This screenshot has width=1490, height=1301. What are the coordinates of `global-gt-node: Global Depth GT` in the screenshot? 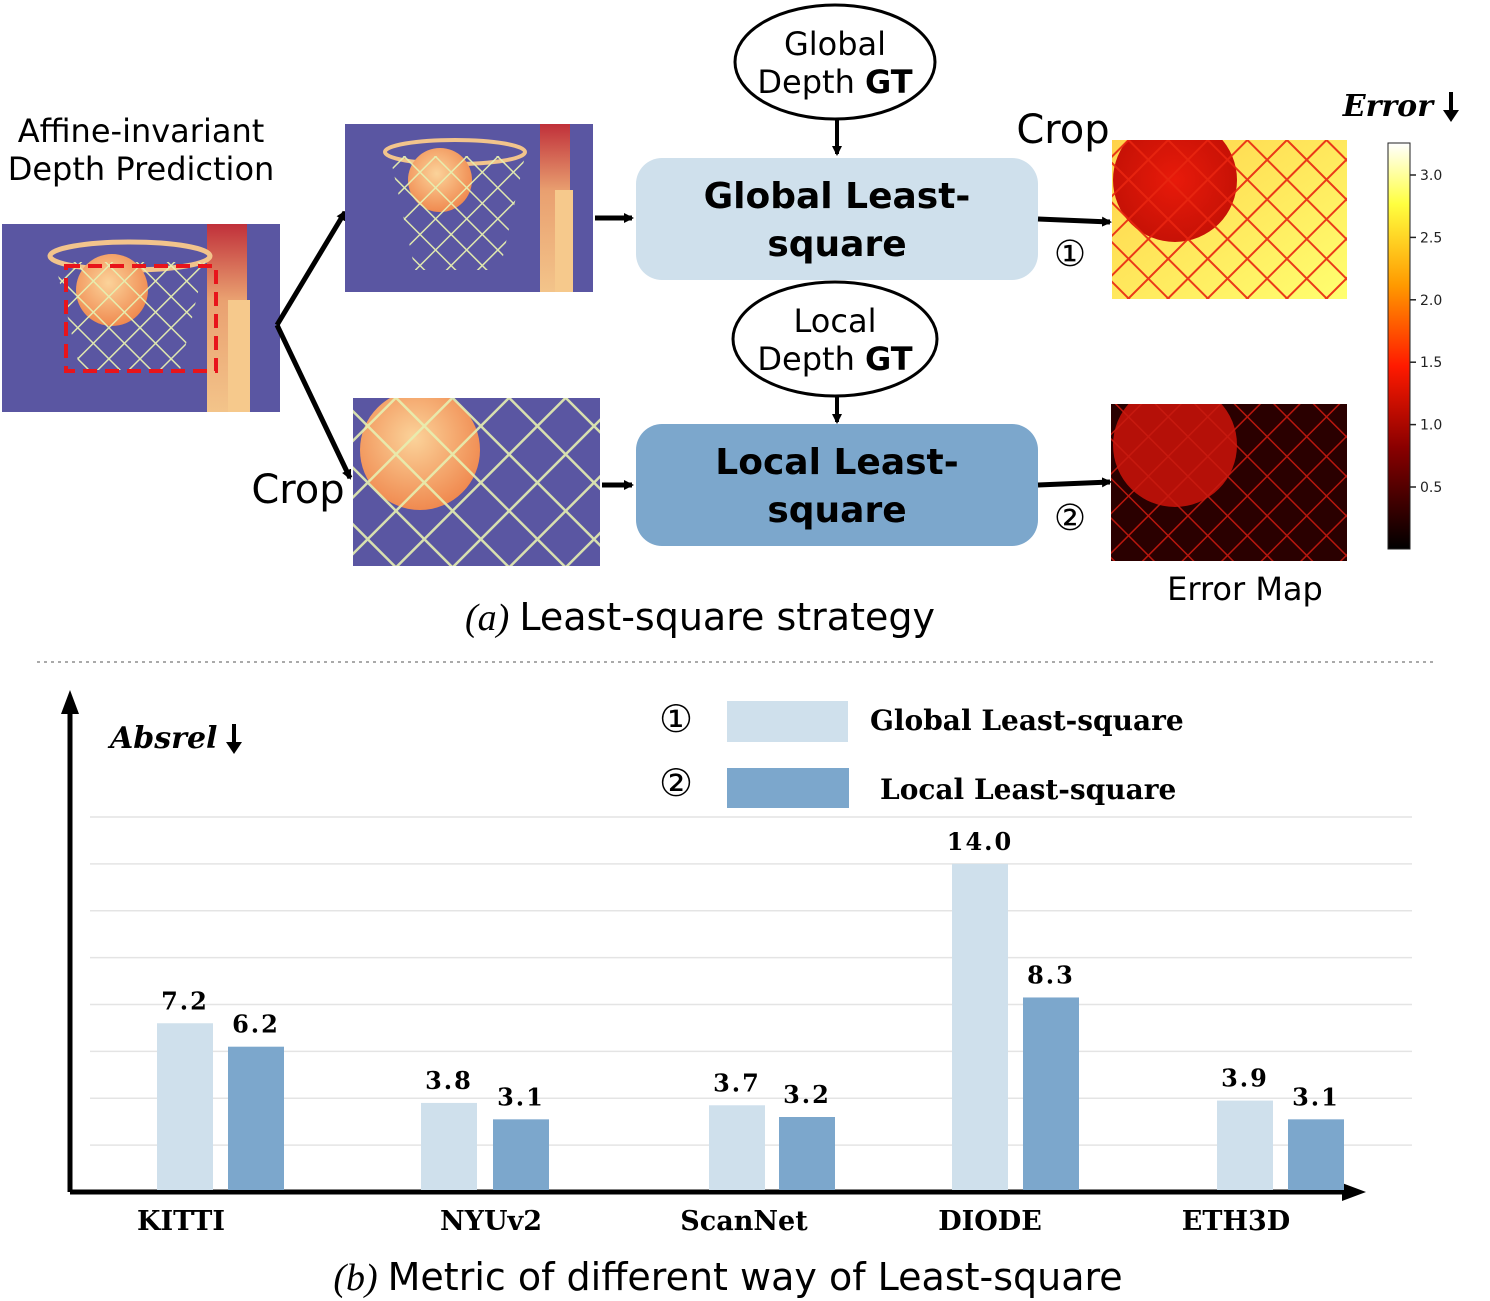 It's located at (835, 62).